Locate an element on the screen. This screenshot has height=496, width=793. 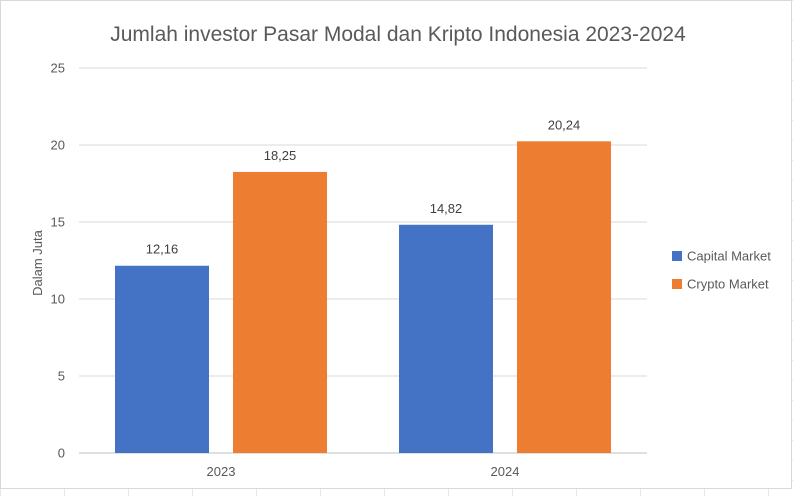
x-axis-ticks: 2023 2024 is located at coordinates (363, 471).